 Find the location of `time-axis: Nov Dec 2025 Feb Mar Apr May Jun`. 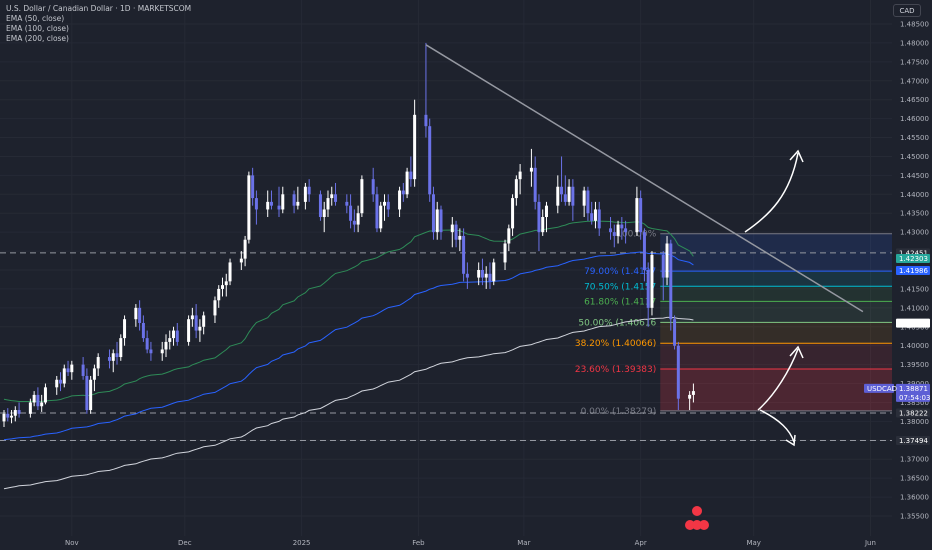

time-axis: Nov Dec 2025 Feb Mar Apr May Jun is located at coordinates (470, 543).